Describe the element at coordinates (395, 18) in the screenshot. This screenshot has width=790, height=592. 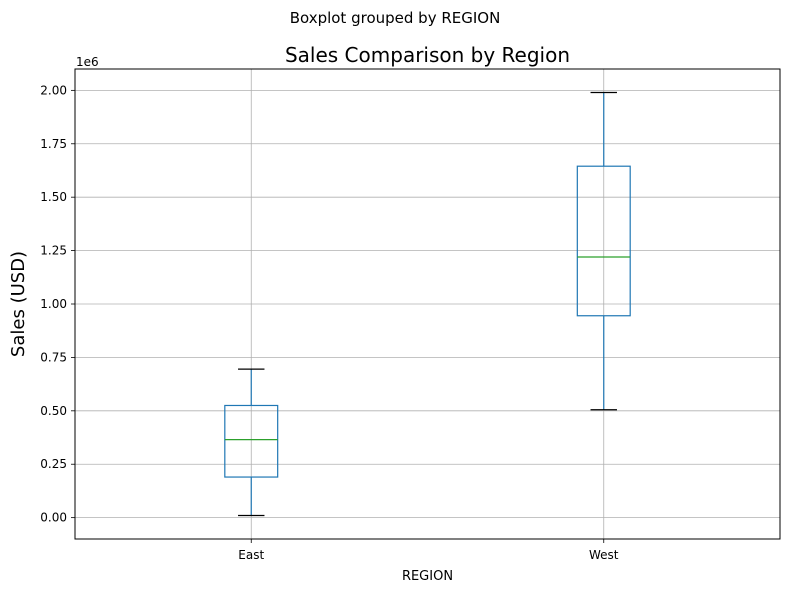
I see `chart-suptitle: Boxplot grouped by REGION` at that location.